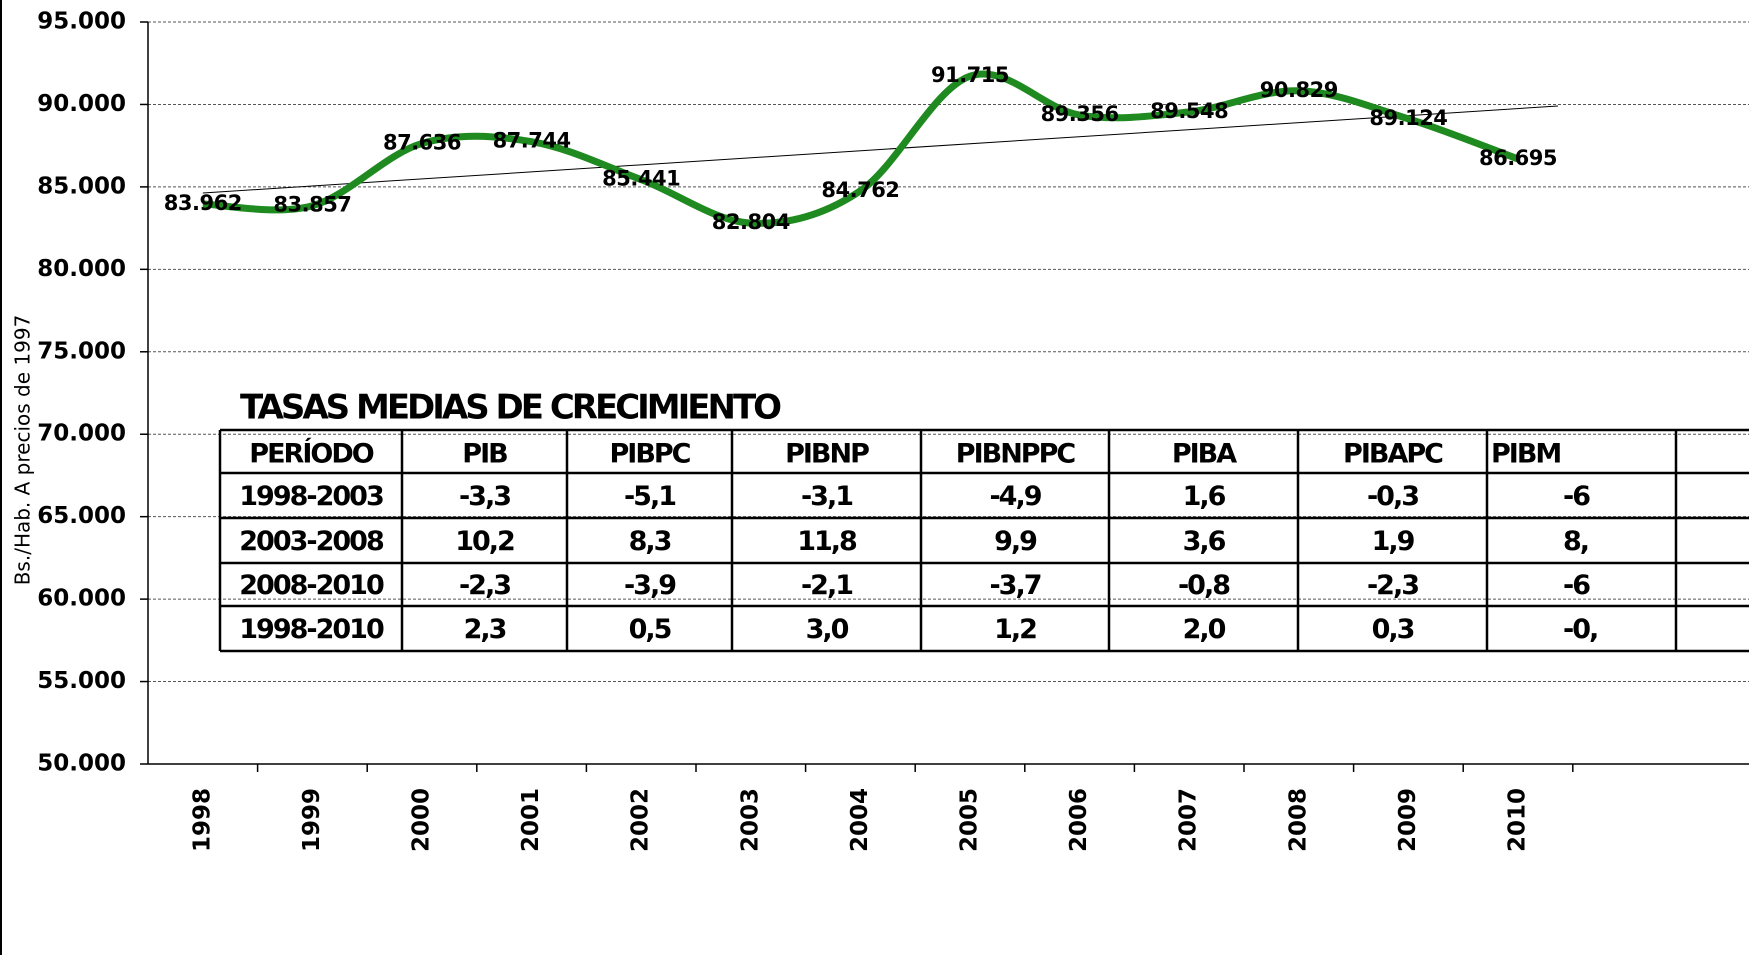 The width and height of the screenshot is (1749, 955). What do you see at coordinates (311, 541) in the screenshot?
I see `table-cell: 2003-2008` at bounding box center [311, 541].